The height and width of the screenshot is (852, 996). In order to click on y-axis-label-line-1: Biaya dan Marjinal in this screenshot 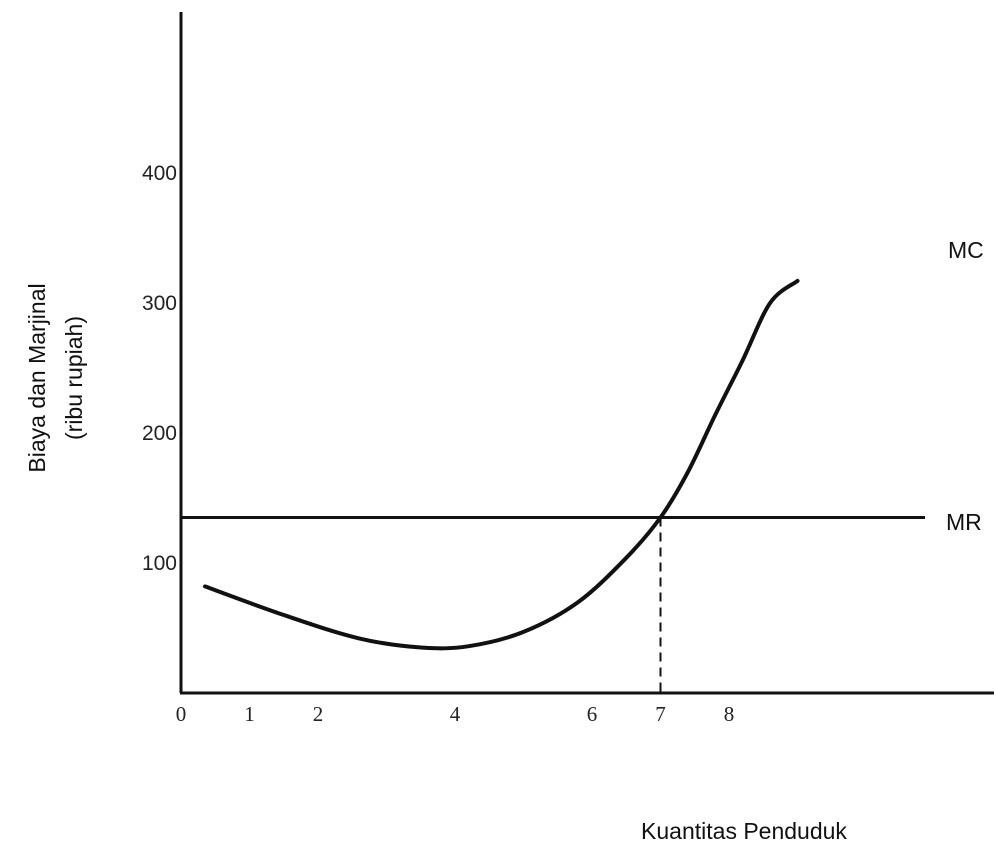, I will do `click(37, 377)`.